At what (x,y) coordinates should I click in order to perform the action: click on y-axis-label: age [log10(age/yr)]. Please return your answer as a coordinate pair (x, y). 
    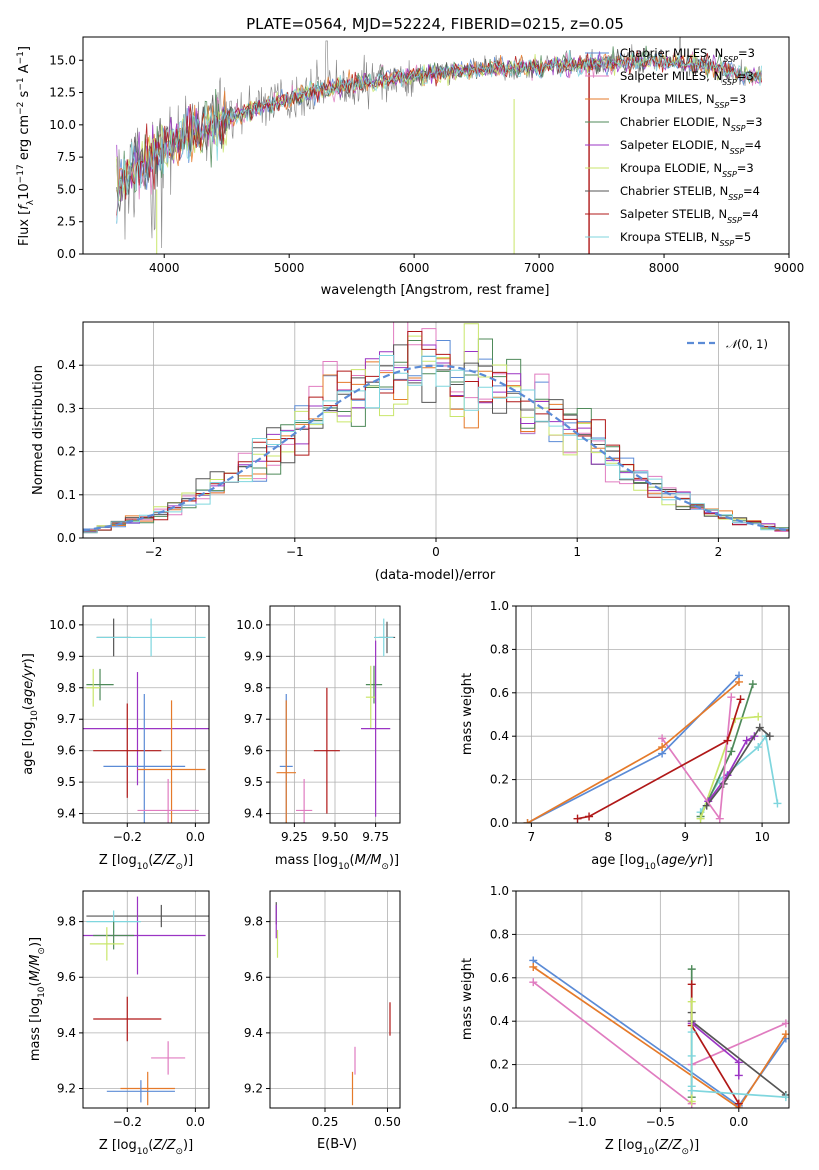
    Looking at the image, I should click on (30, 714).